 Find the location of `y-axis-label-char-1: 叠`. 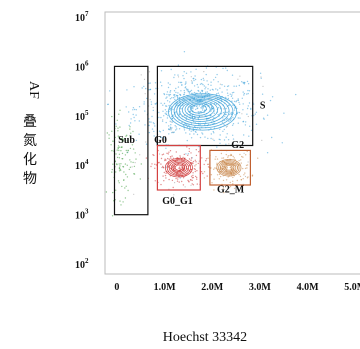

y-axis-label-char-1: 叠 is located at coordinates (30, 122).